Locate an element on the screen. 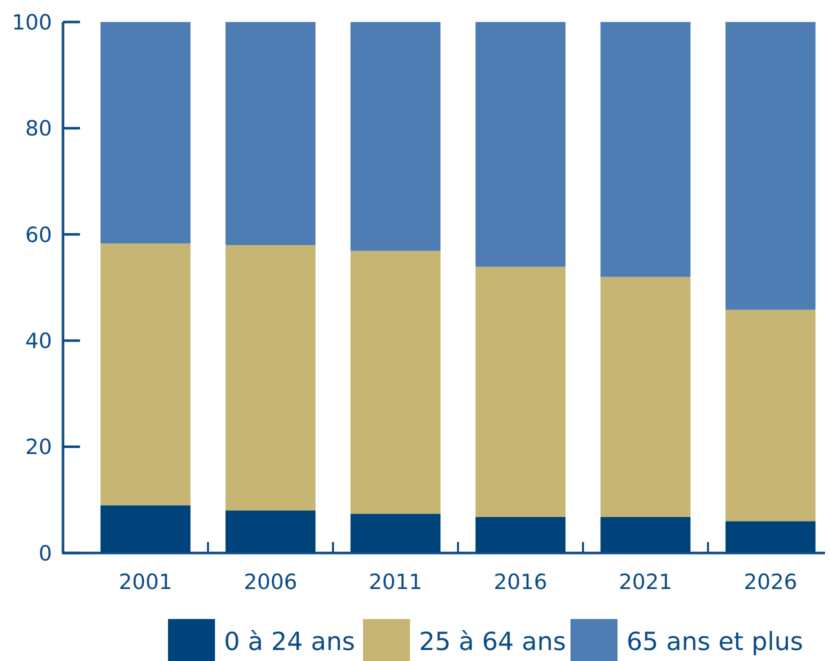 The width and height of the screenshot is (830, 661). x-tick-label: 2016 is located at coordinates (521, 582).